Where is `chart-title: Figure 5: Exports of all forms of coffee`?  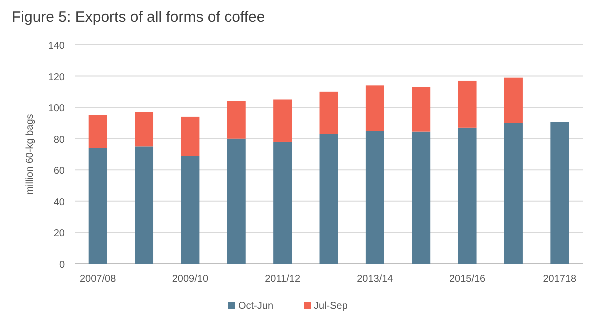 chart-title: Figure 5: Exports of all forms of coffee is located at coordinates (139, 17).